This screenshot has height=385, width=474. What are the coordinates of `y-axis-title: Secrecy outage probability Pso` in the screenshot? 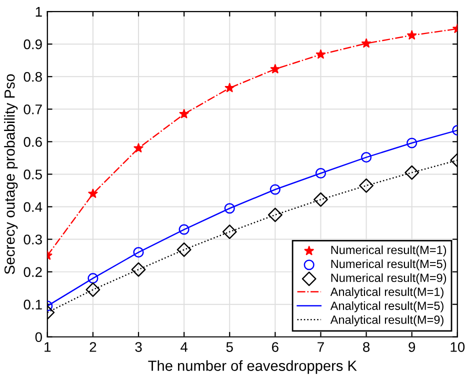 It's located at (11, 174).